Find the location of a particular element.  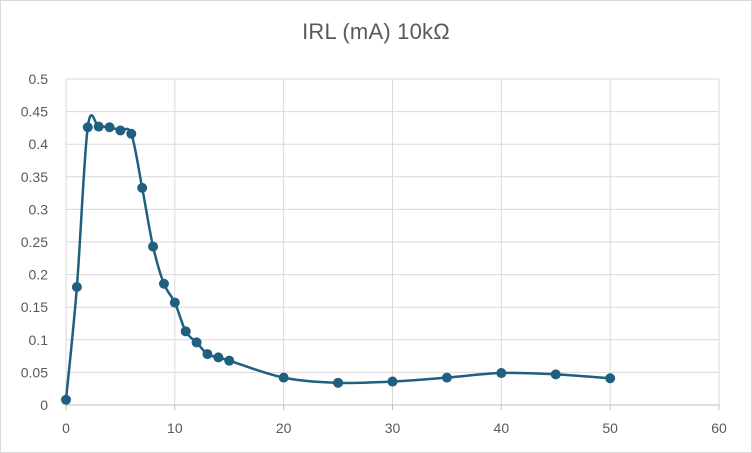

y-tick-label: 0.05 is located at coordinates (34, 372).